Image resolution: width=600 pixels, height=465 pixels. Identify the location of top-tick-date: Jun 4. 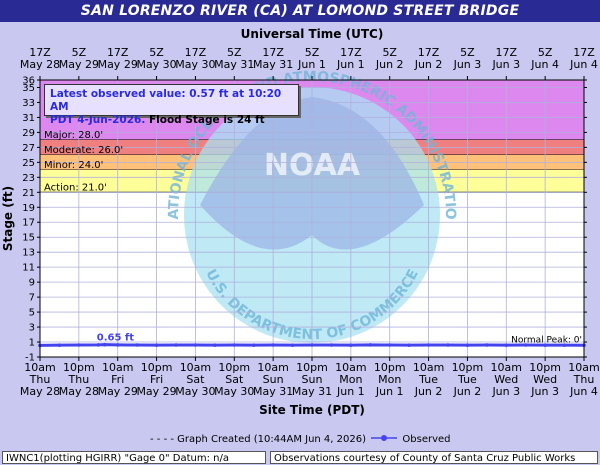
(544, 64).